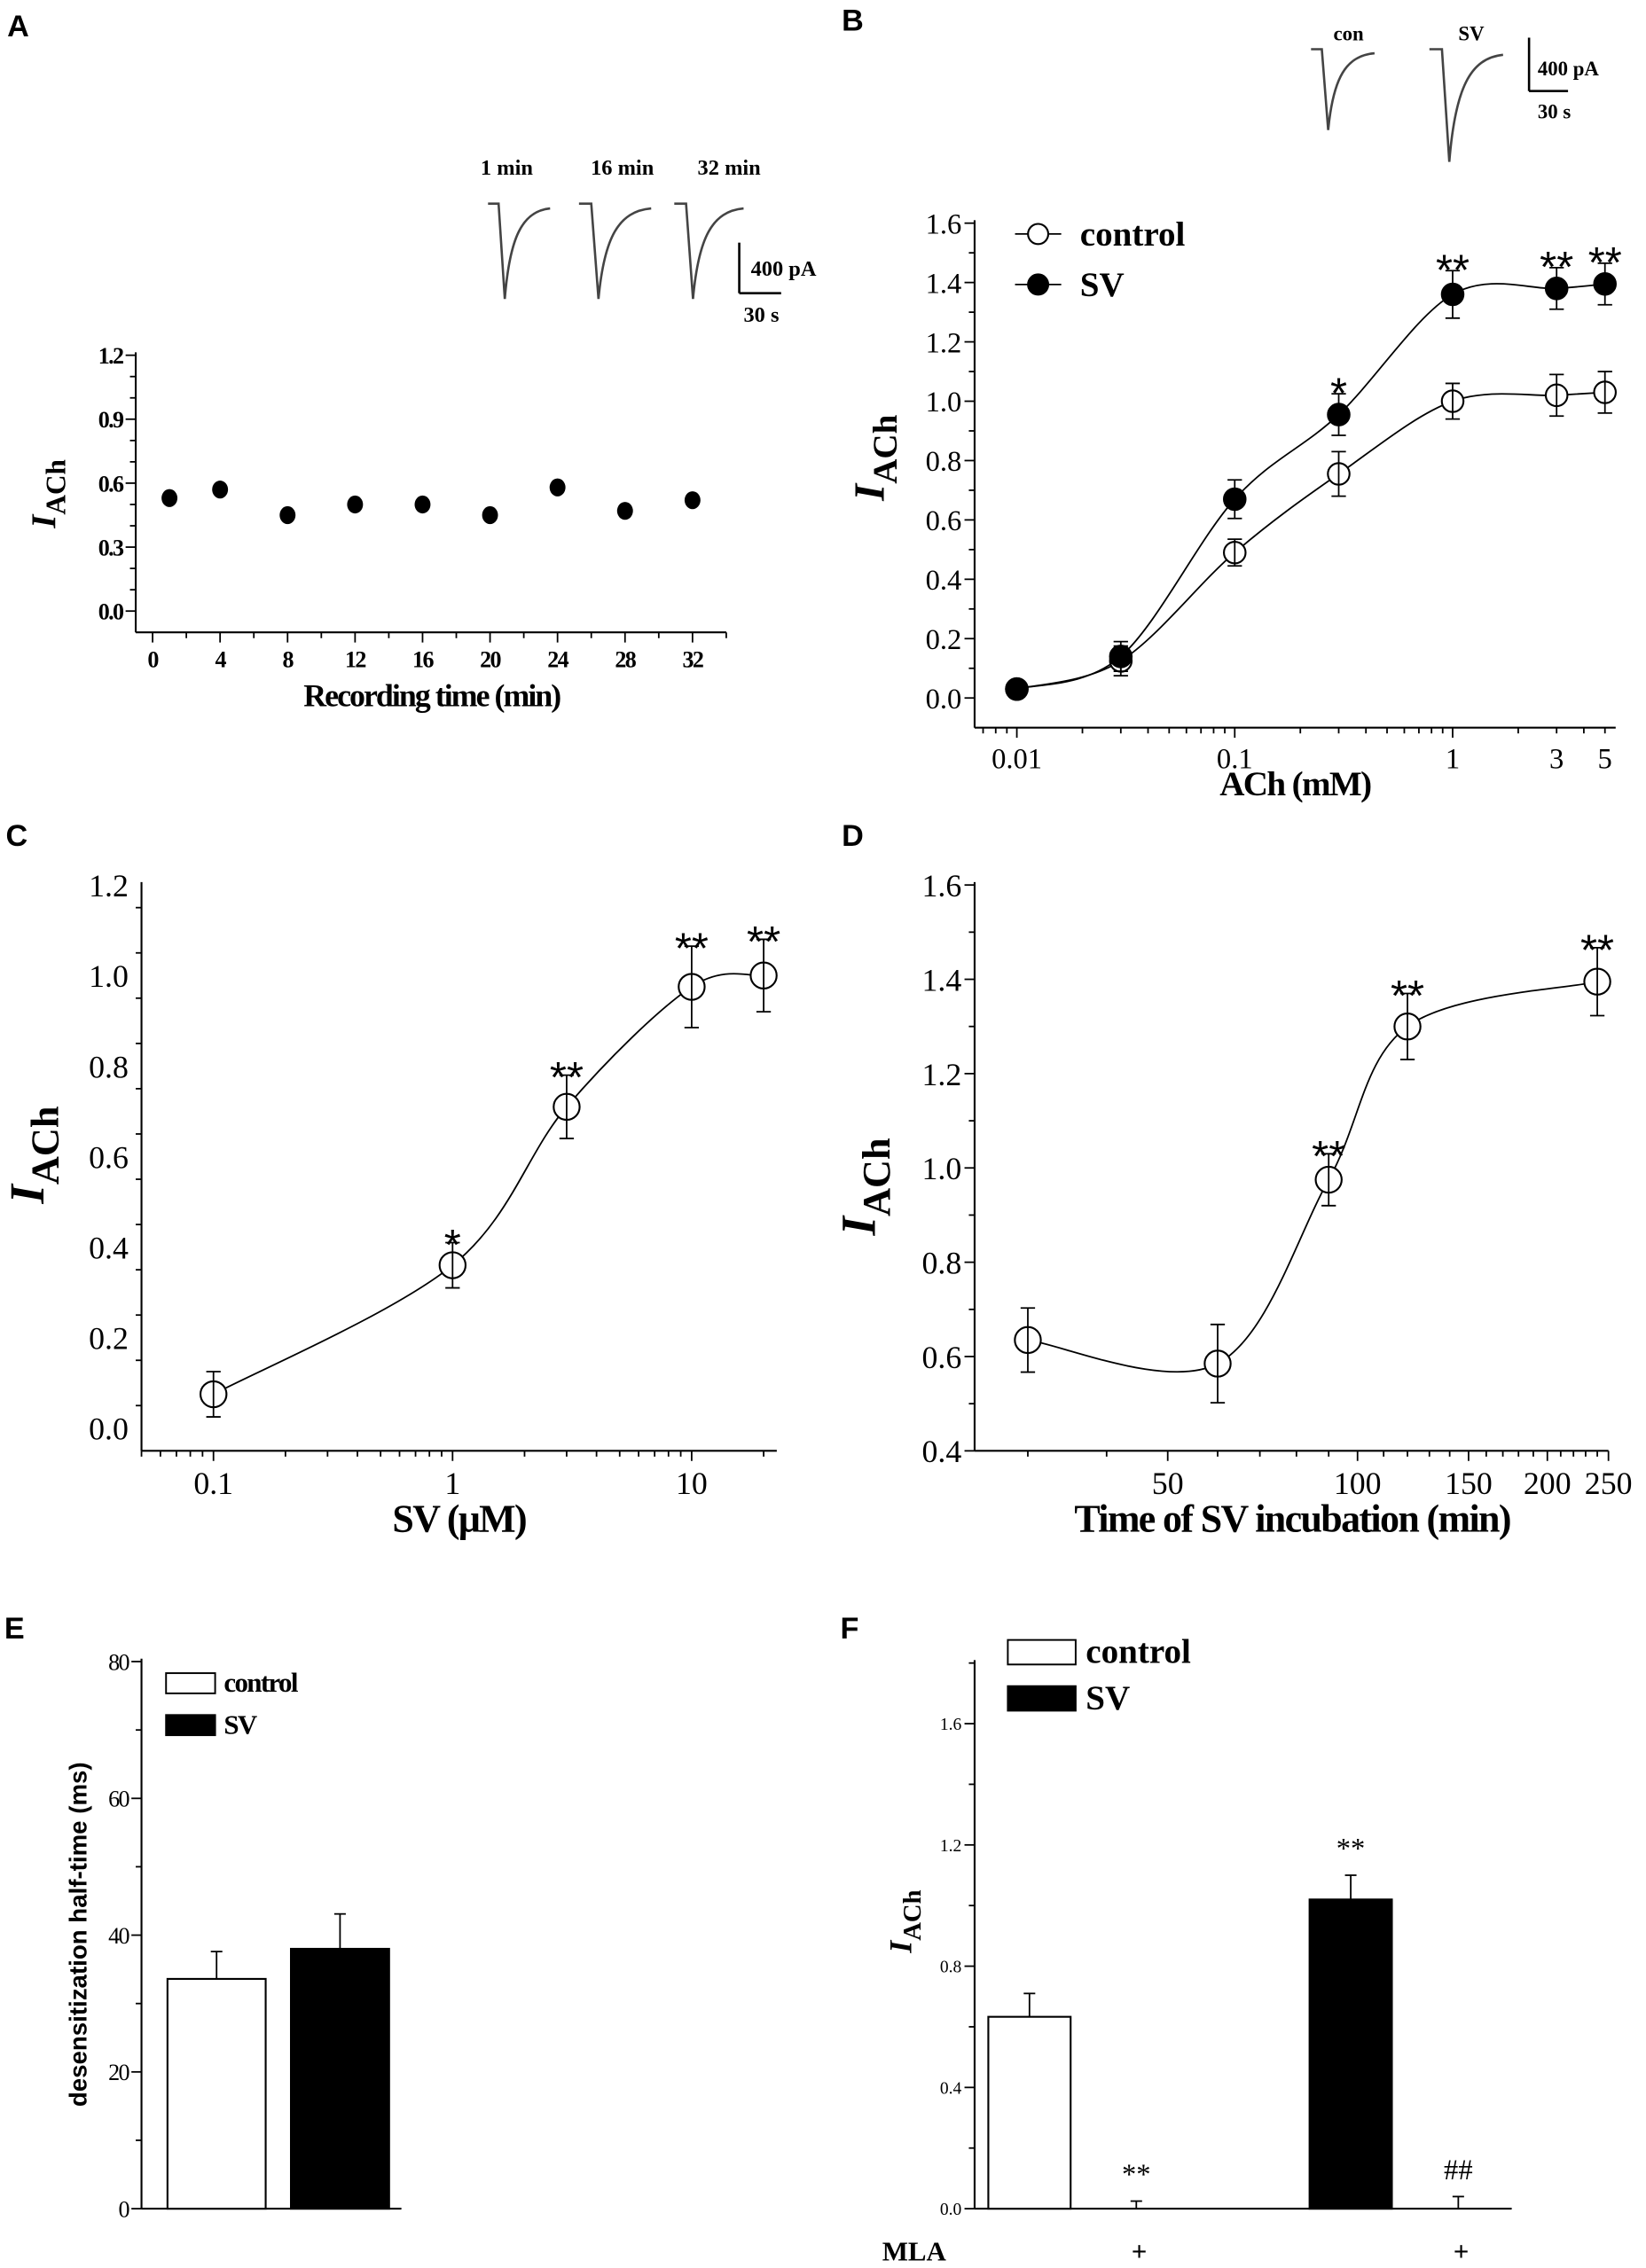 The image size is (1646, 2268). Describe the element at coordinates (730, 168) in the screenshot. I see `trace-label: 32 min` at that location.